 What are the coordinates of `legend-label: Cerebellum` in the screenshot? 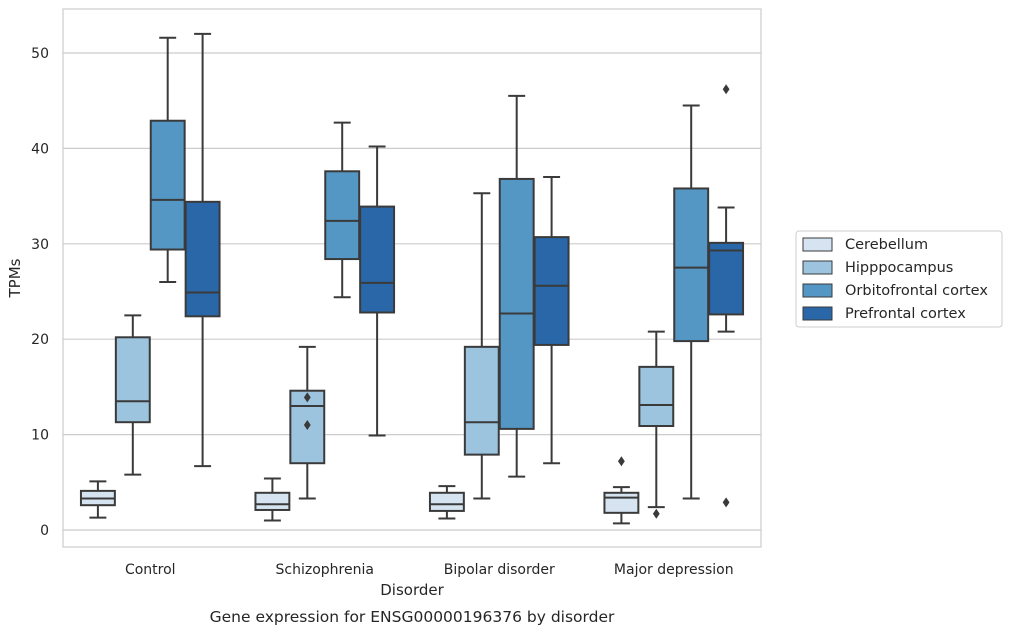 It's located at (886, 245).